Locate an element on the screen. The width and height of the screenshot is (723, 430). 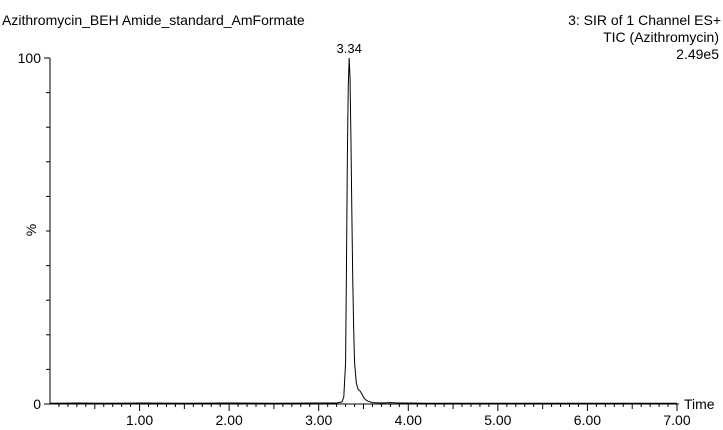
y-tick-label: 0 is located at coordinates (37, 404).